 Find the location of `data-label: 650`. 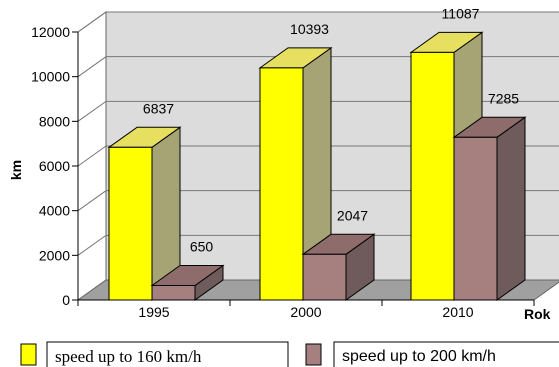

data-label: 650 is located at coordinates (202, 246).